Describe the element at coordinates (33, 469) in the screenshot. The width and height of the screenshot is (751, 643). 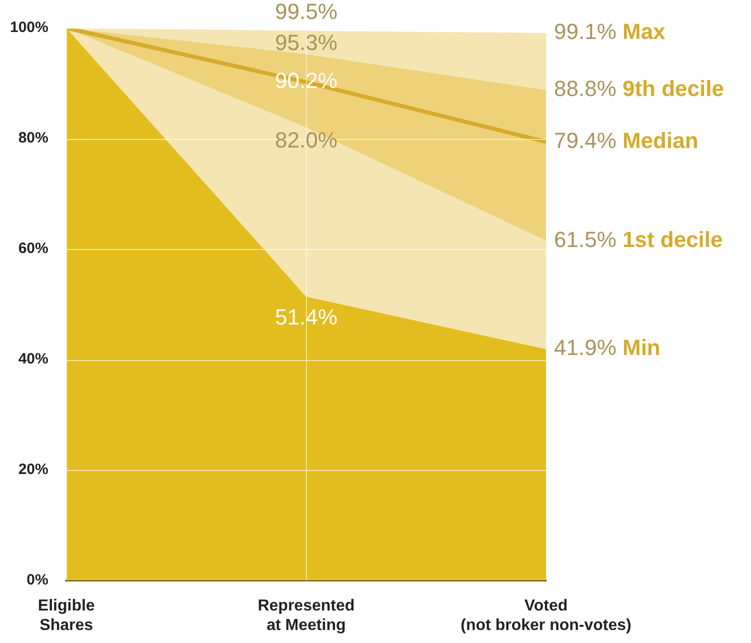
I see `y-tick-label: 20%` at that location.